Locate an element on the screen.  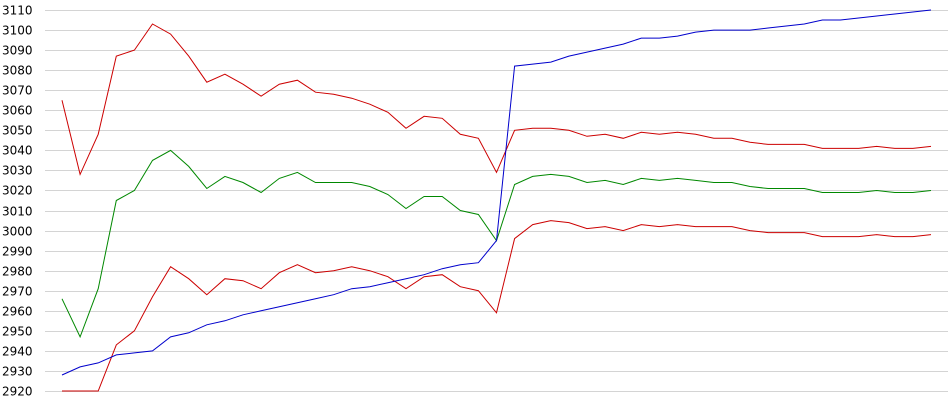
y-tick-label: 2960 is located at coordinates (17, 312).